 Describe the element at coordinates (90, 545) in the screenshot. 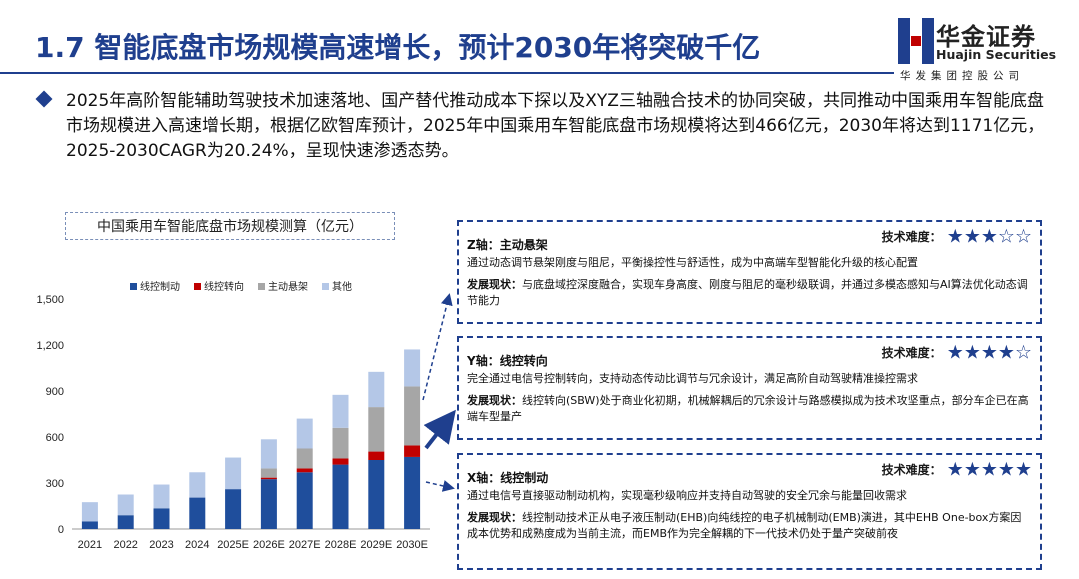

I see `x-tick-label: 2021` at that location.